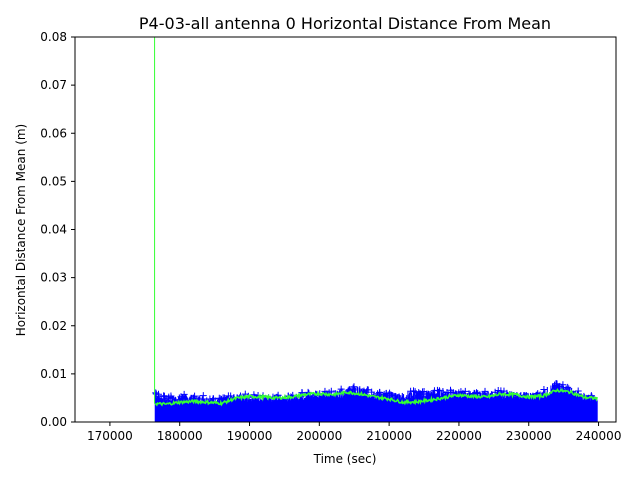  What do you see at coordinates (53, 133) in the screenshot?
I see `y-tick-label: 0.06` at bounding box center [53, 133].